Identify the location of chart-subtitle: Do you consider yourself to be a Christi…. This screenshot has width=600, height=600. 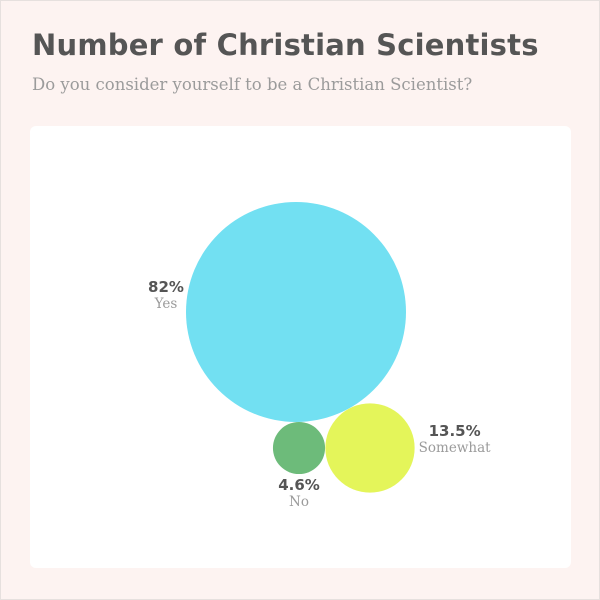
(252, 84).